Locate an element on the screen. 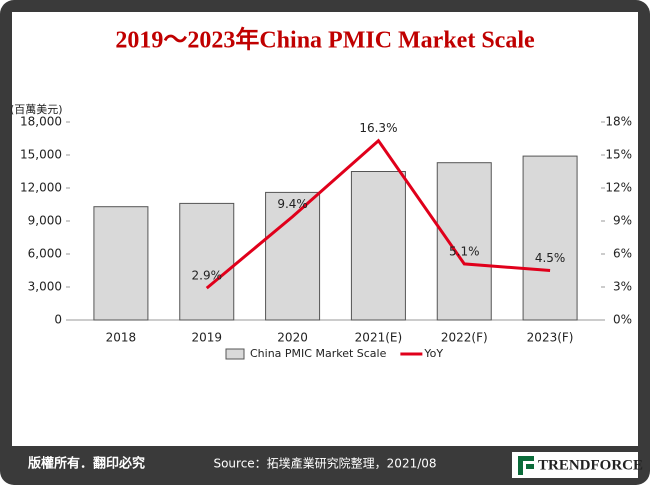 This screenshot has height=485, width=650. y2-tick-label: 9% is located at coordinates (622, 221).